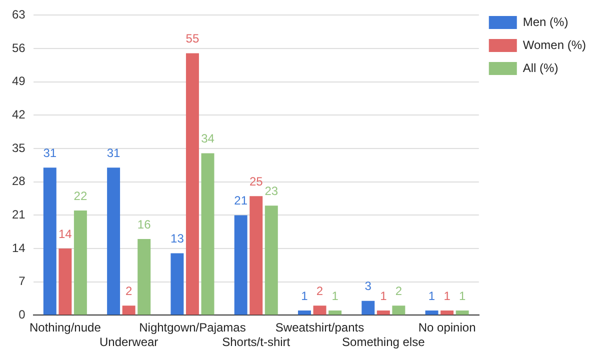 This screenshot has height=360, width=600. Describe the element at coordinates (545, 21) in the screenshot. I see `legend-label: Men (%)` at that location.